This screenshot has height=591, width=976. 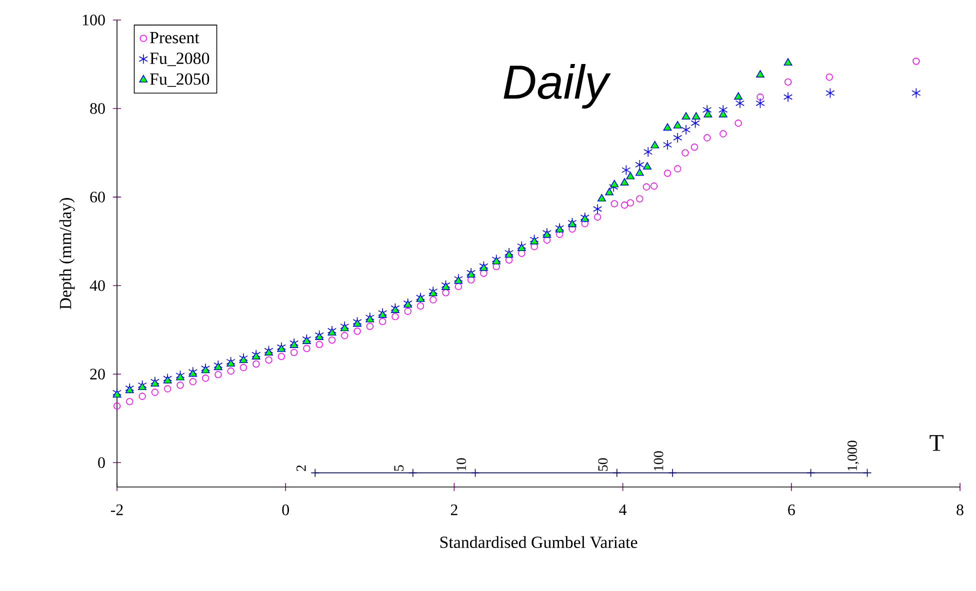 What do you see at coordinates (67, 254) in the screenshot?
I see `y-axis-title: Depth (mm/day)` at bounding box center [67, 254].